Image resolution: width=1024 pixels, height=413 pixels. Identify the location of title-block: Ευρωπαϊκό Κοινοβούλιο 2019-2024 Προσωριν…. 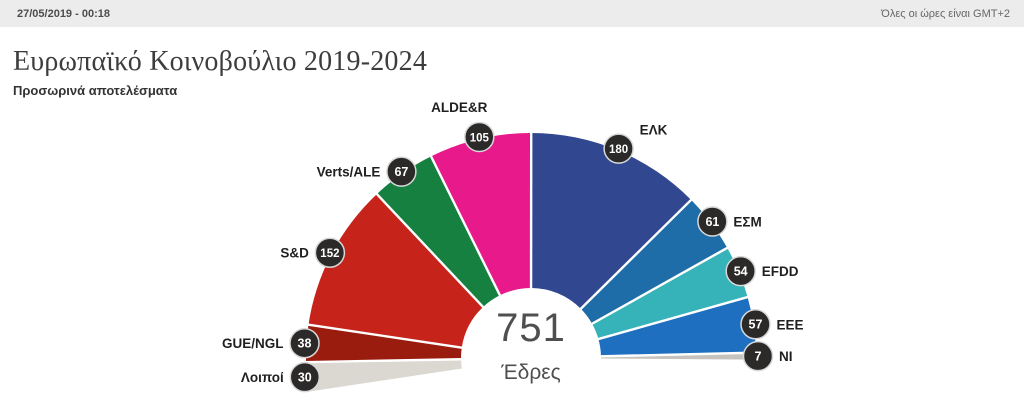
(512, 72).